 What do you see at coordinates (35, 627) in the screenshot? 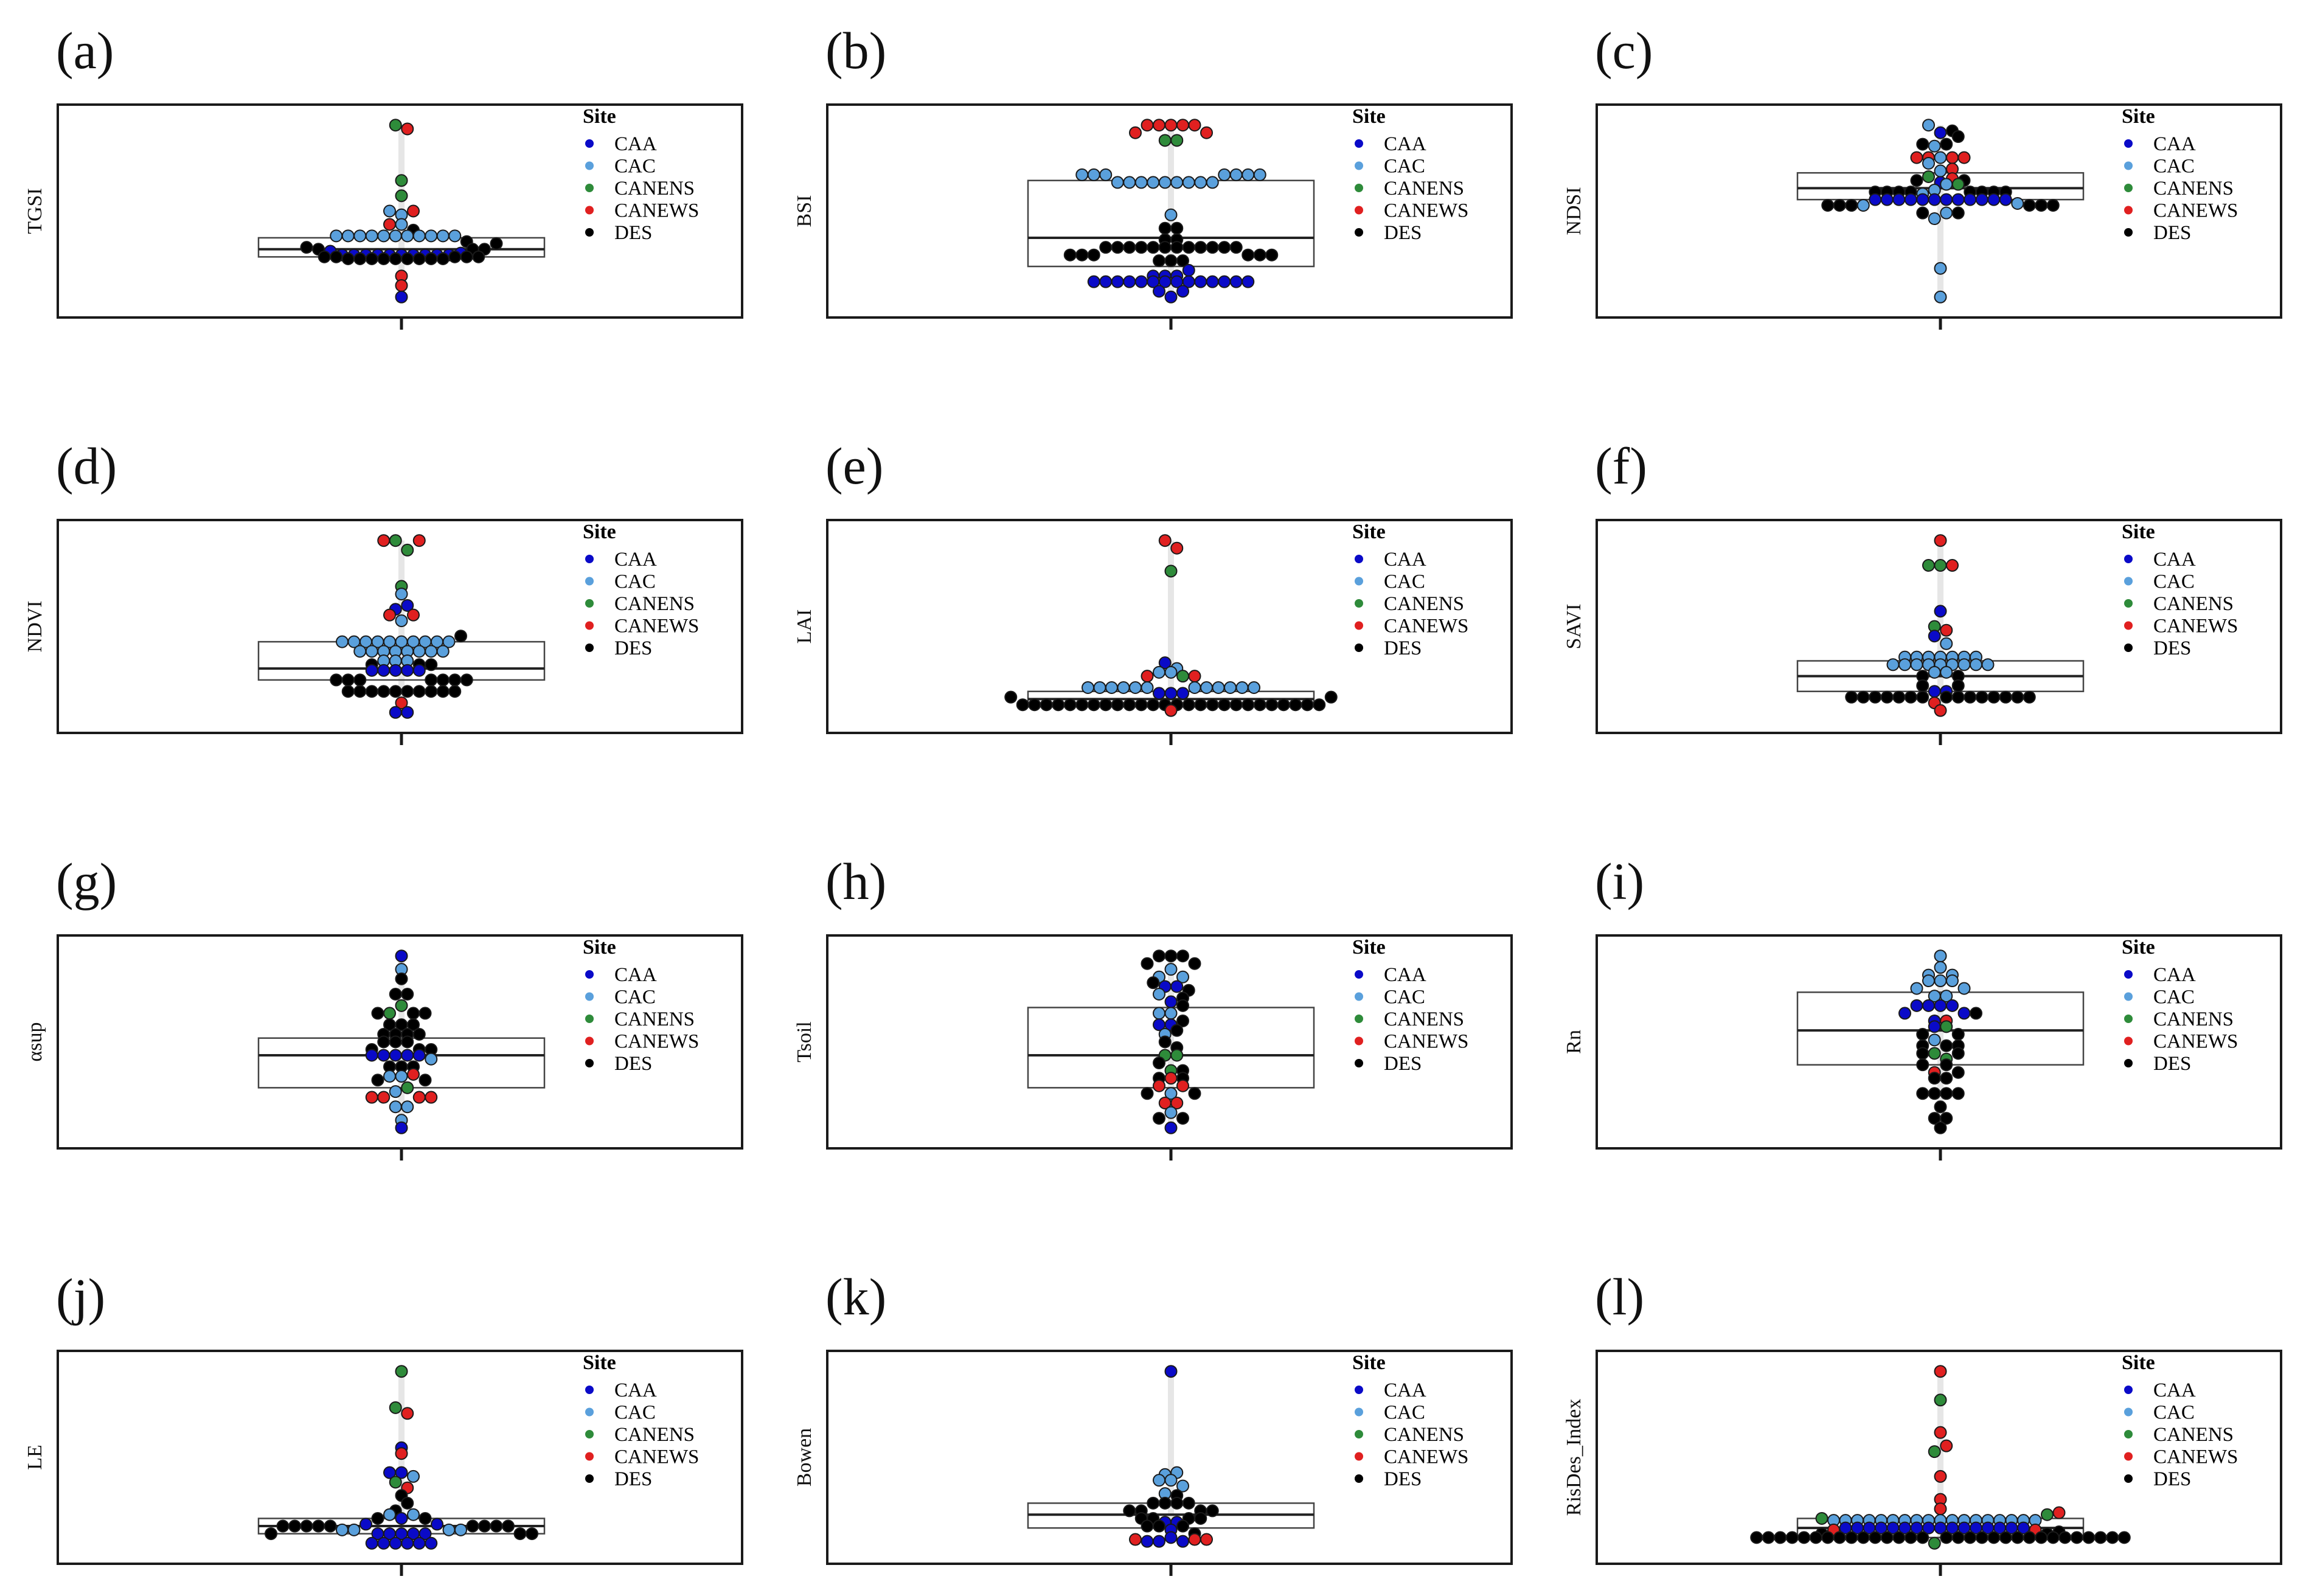
I see `y-axis-label: NDVI` at bounding box center [35, 627].